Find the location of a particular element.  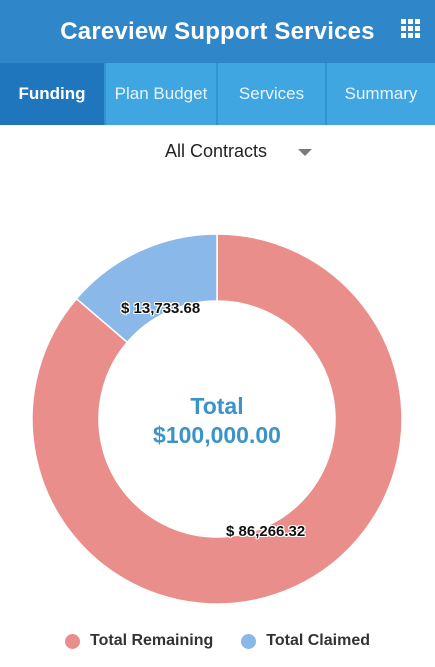

legend-item-claimed: Total Claimed is located at coordinates (305, 641).